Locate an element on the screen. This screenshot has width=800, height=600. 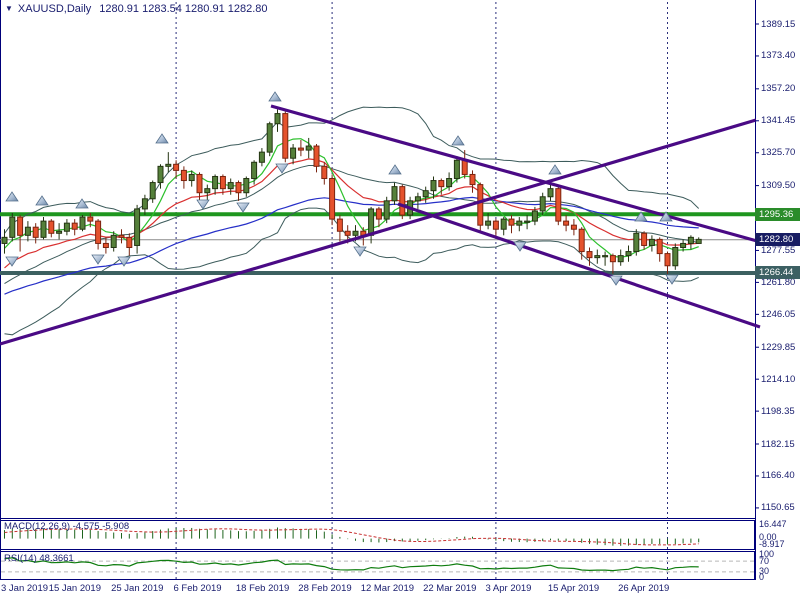
macd-label: MACD(12,26,9) -4.575 -5.908 is located at coordinates (67, 526).